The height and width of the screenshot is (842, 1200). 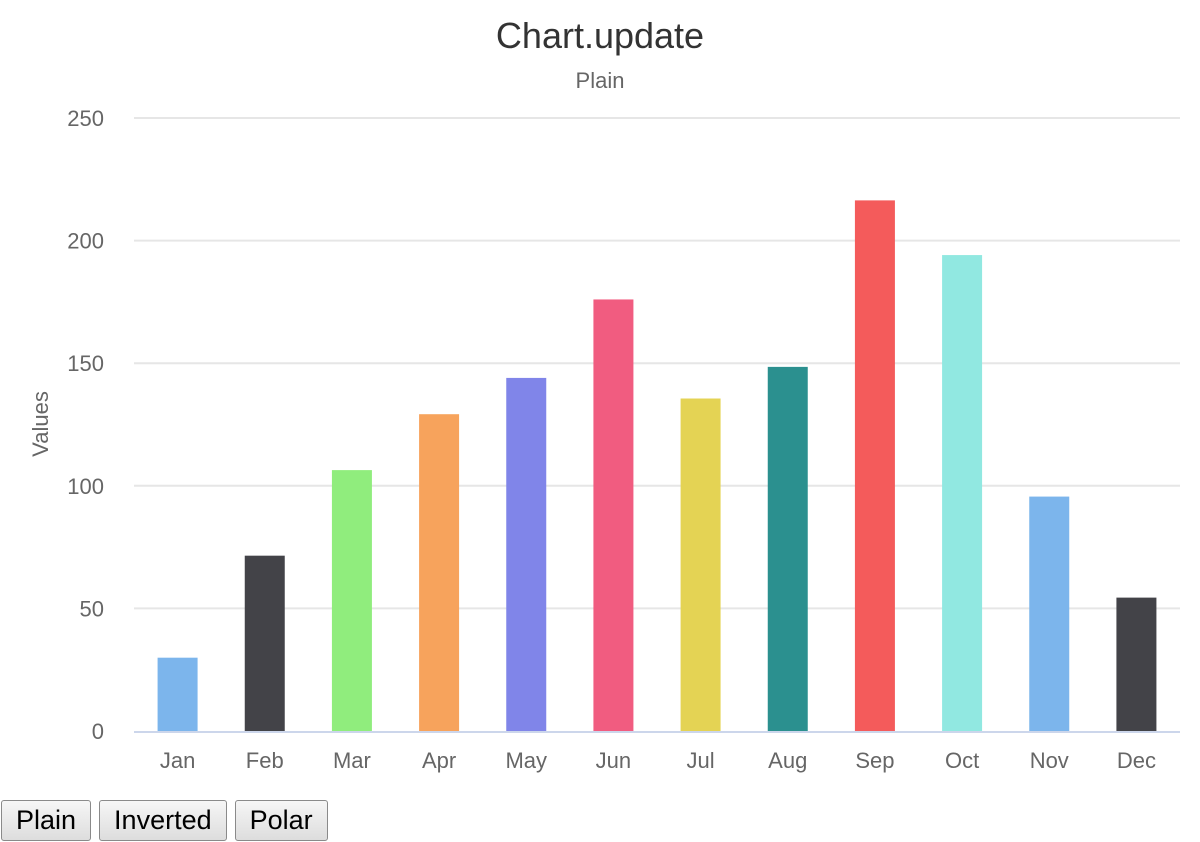 I want to click on bar-jul, so click(x=700, y=564).